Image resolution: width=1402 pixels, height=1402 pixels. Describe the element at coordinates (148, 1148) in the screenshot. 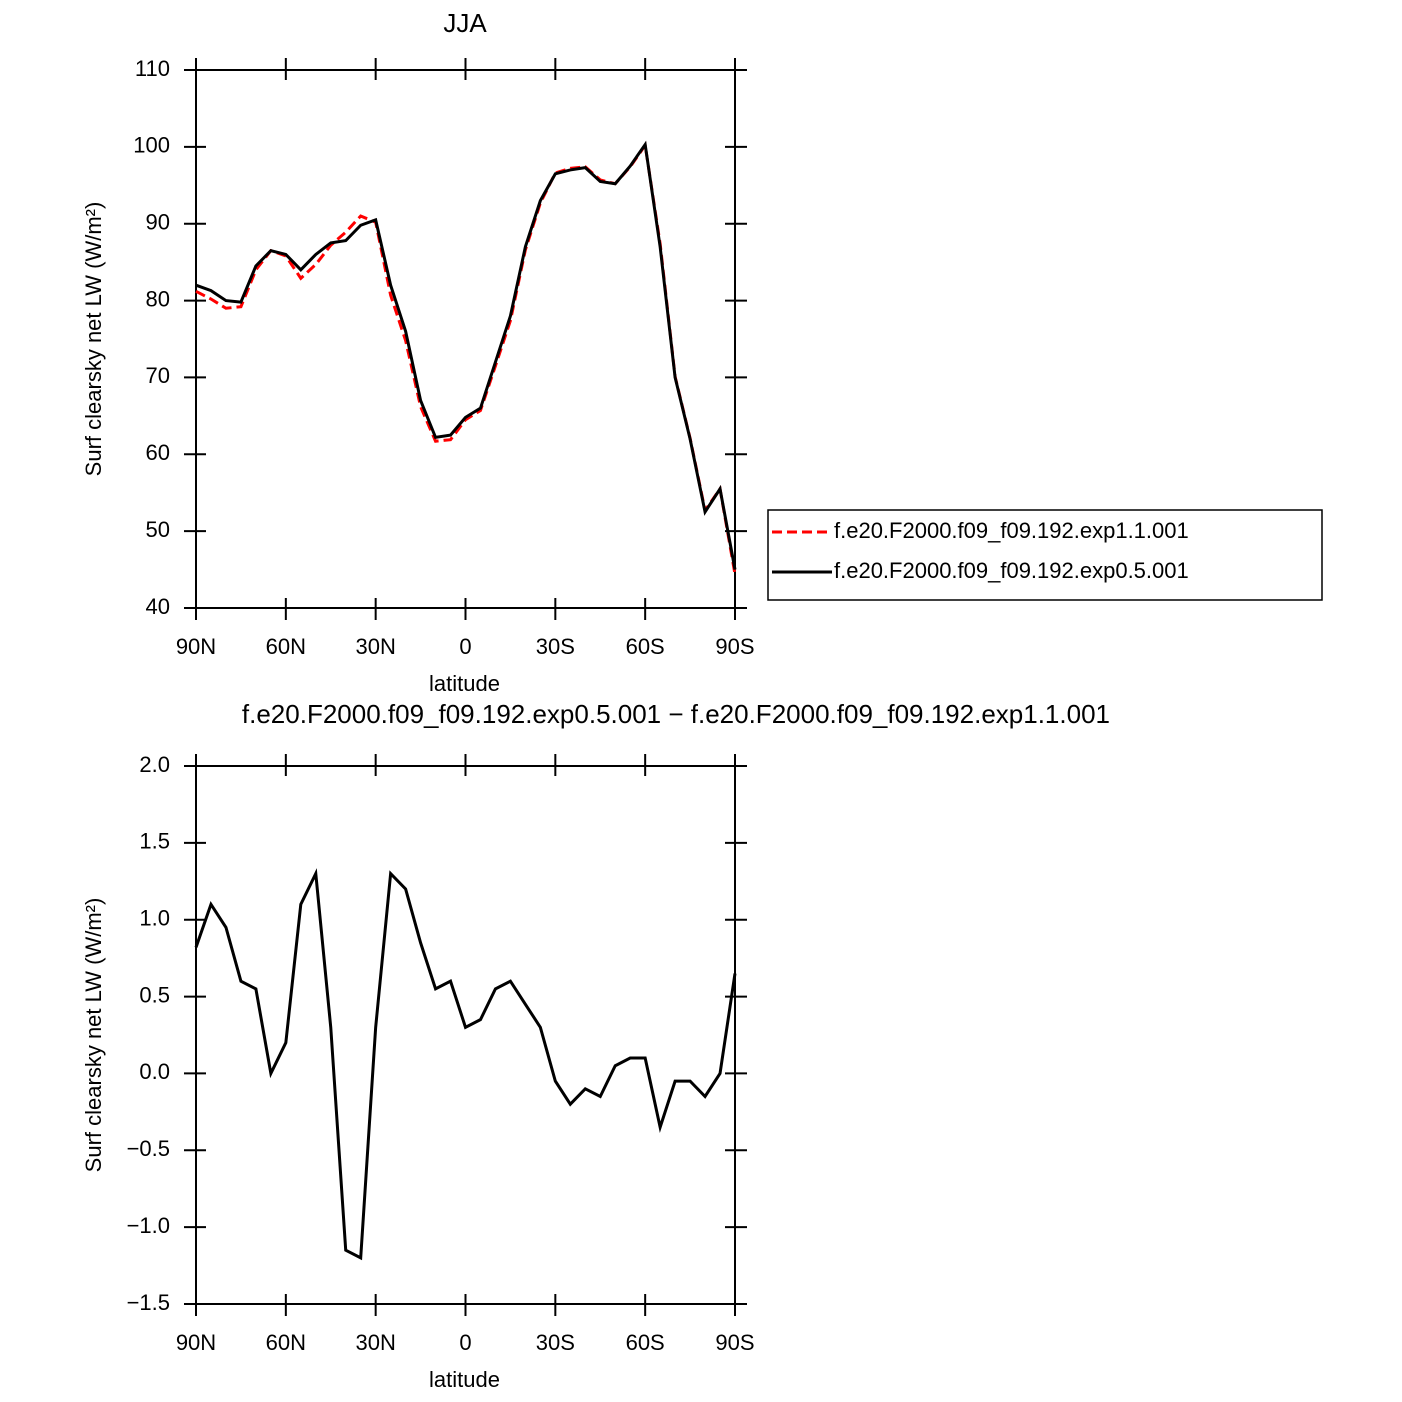

I see `y-tick-label: −0.5` at that location.